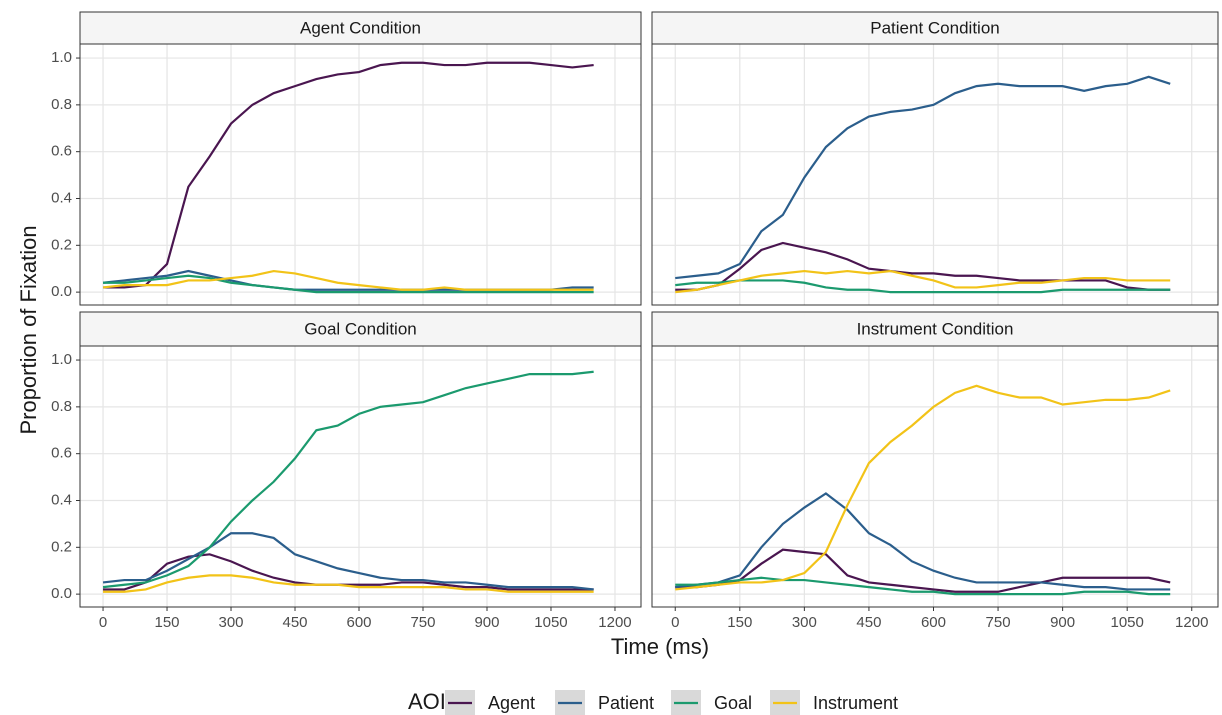  Describe the element at coordinates (660, 646) in the screenshot. I see `x-axis-title: Time (ms)` at that location.